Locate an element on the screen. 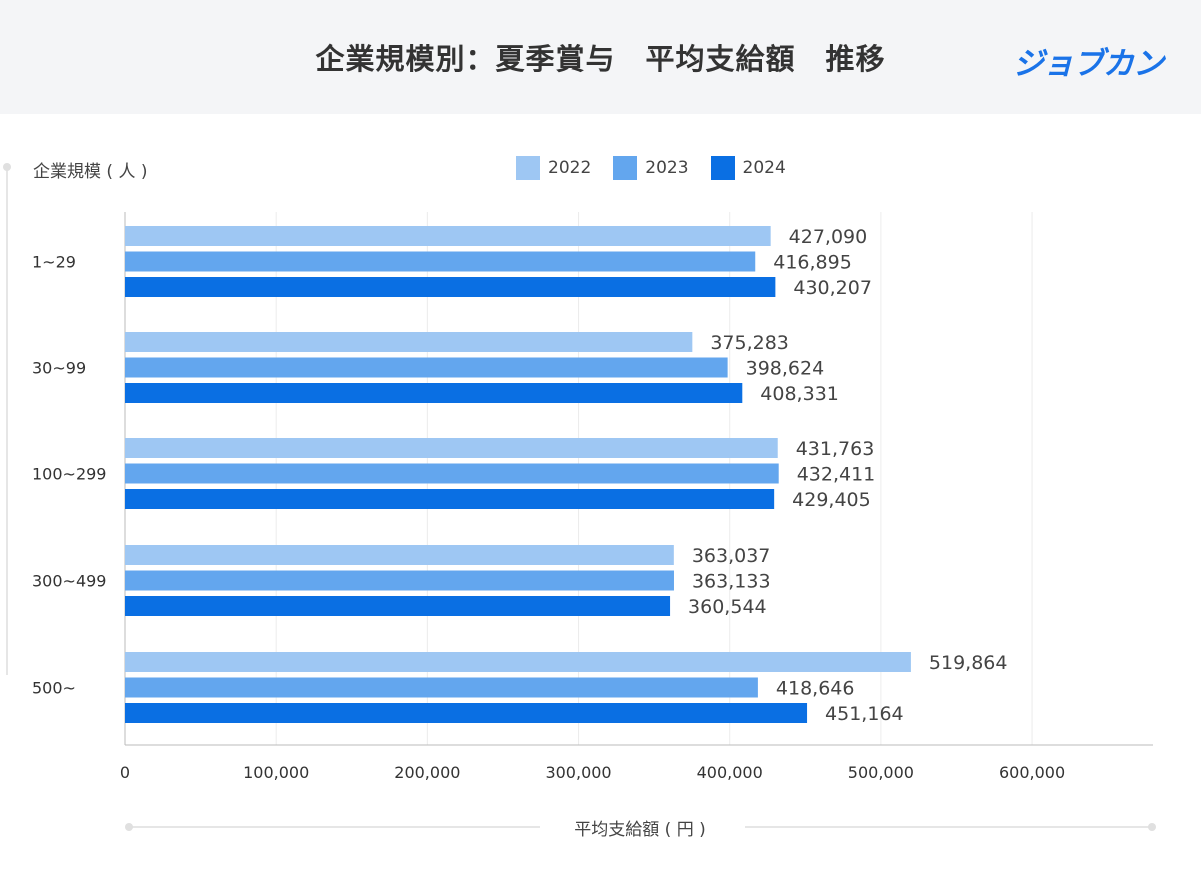 Image resolution: width=1201 pixels, height=890 pixels. category-label: 300~499 is located at coordinates (69, 581).